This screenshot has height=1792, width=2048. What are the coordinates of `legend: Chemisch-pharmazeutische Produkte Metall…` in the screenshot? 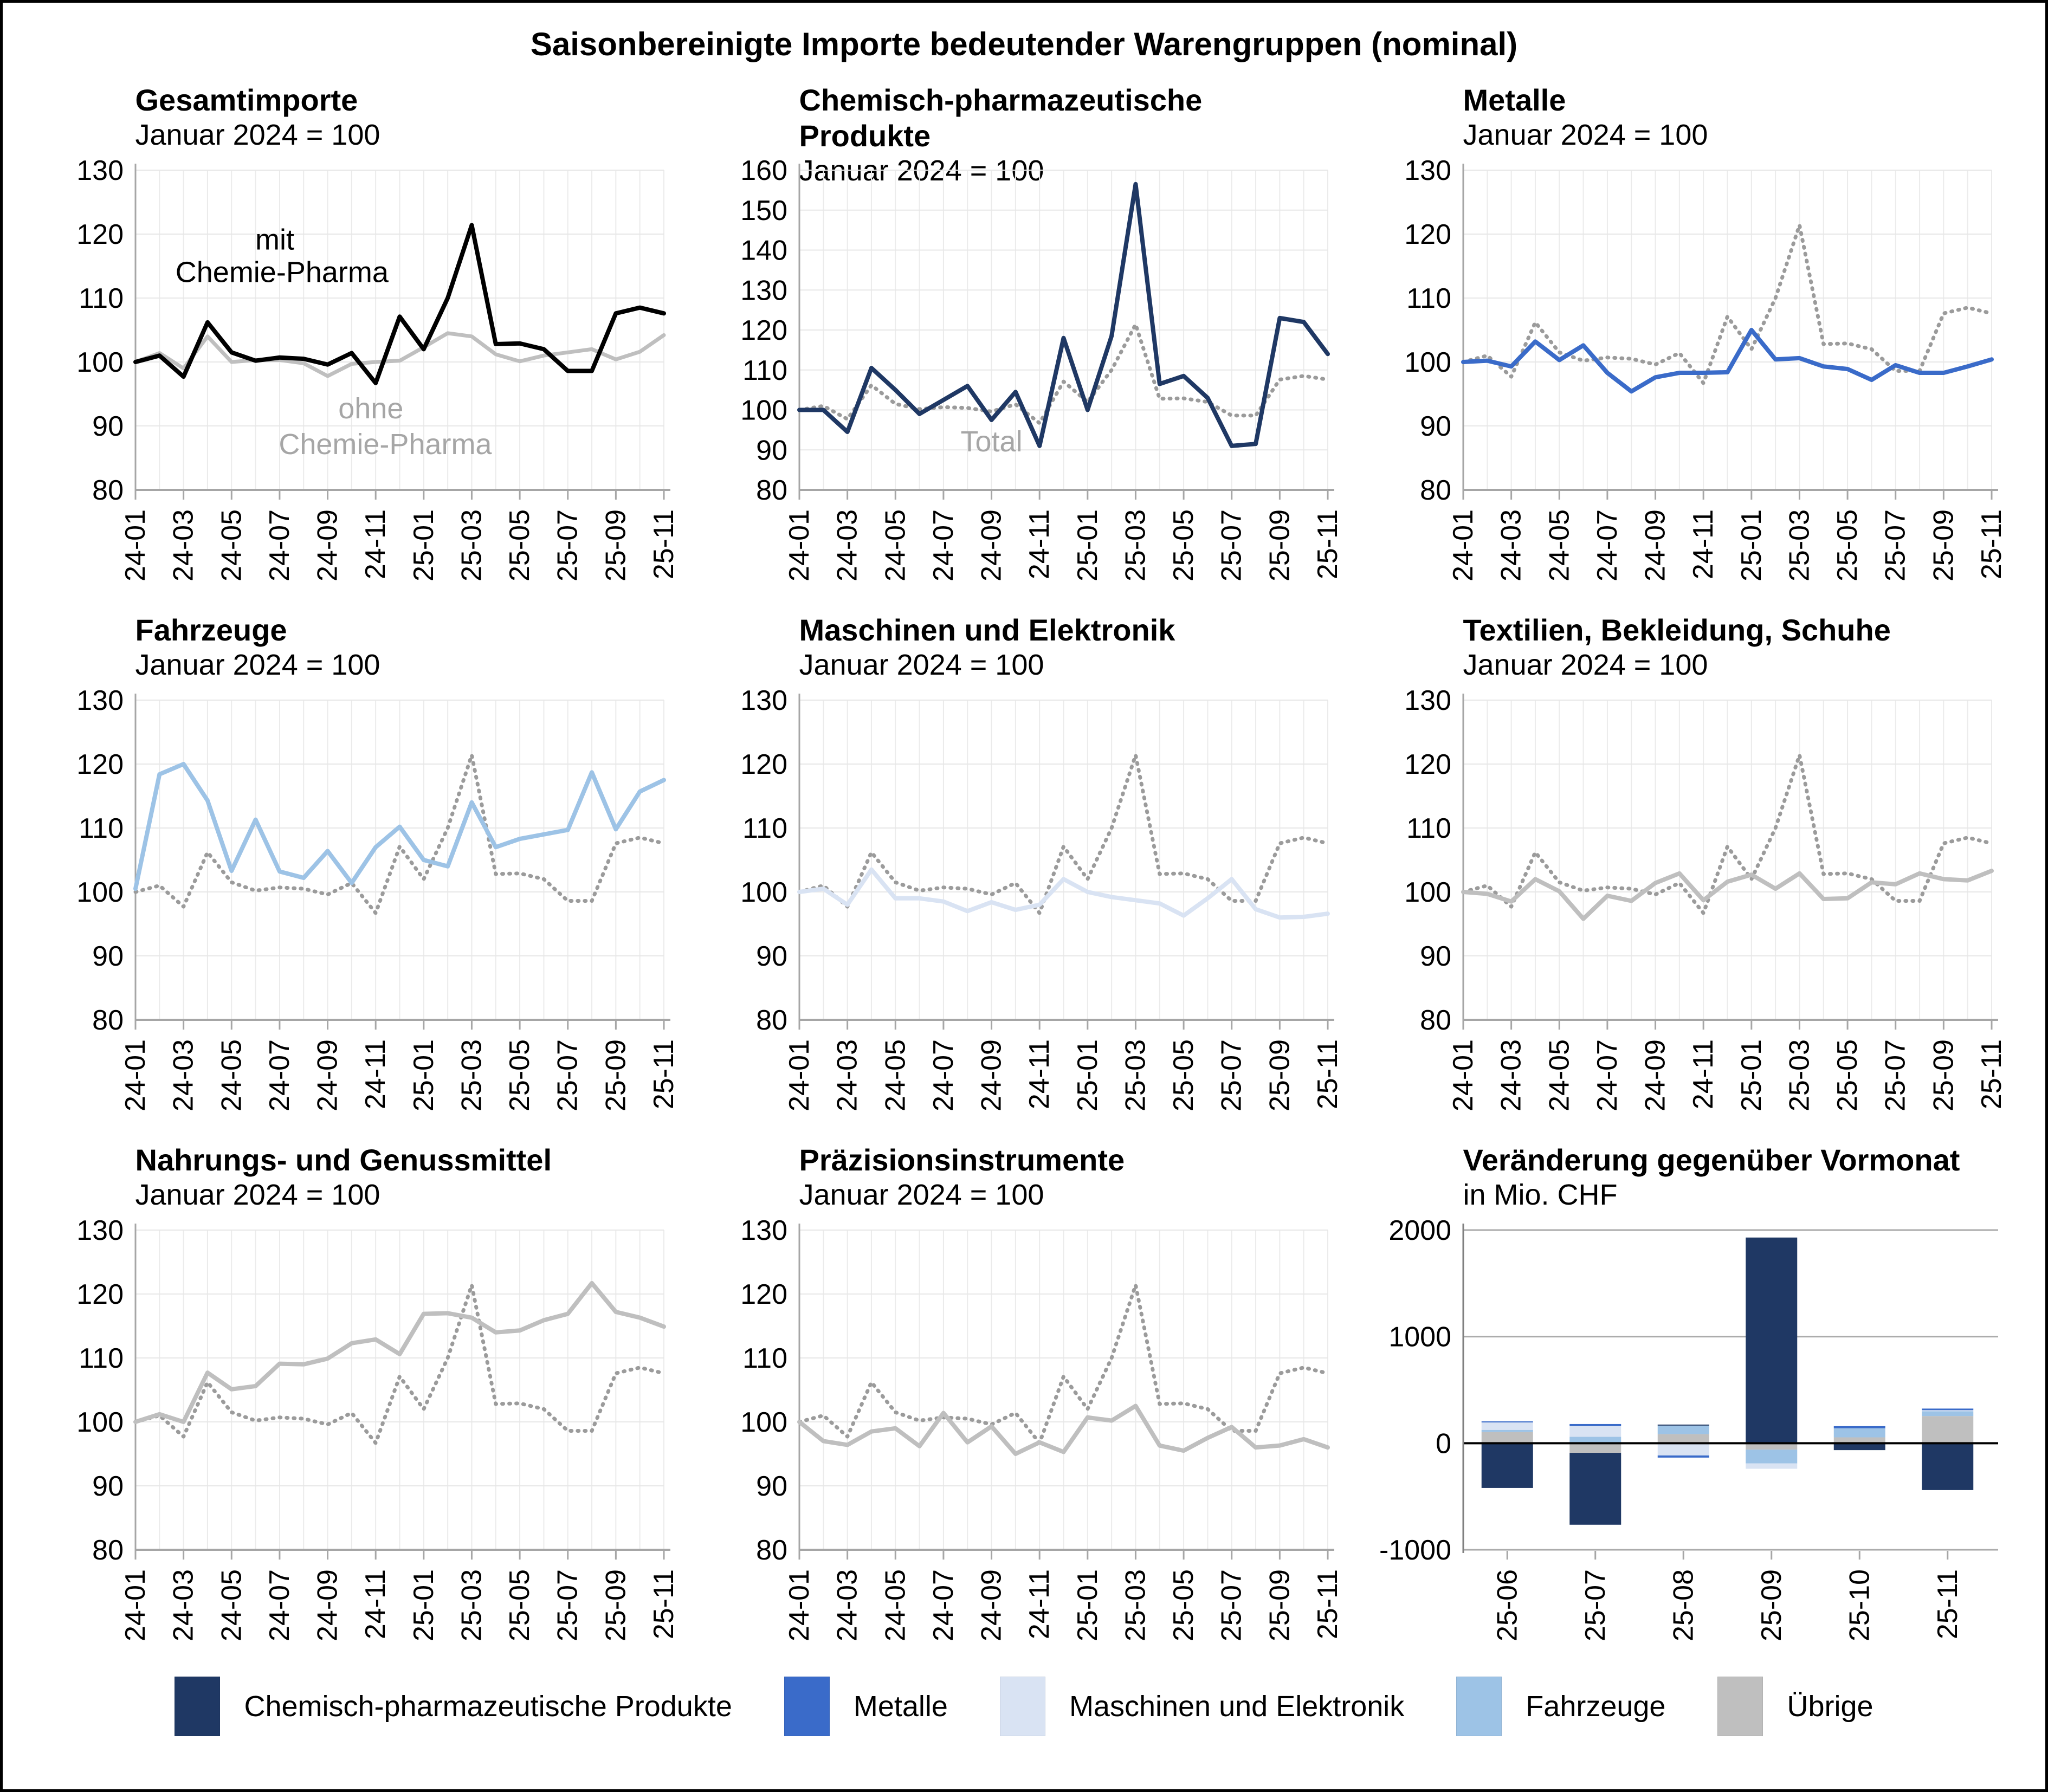 It's located at (1024, 1706).